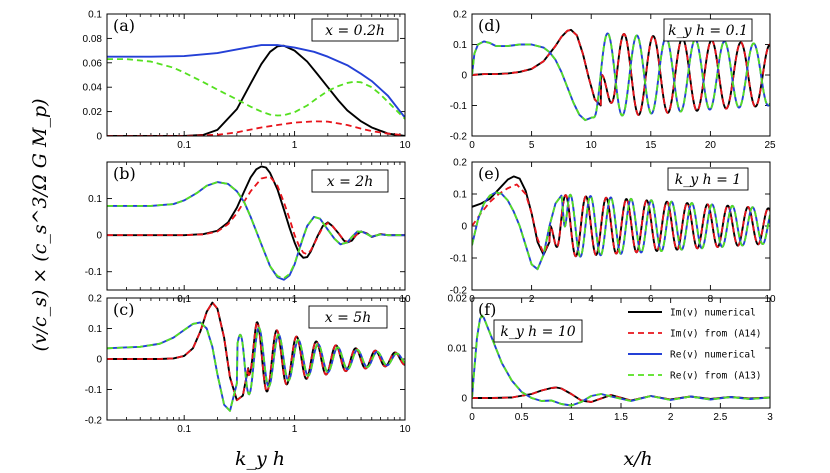 This screenshot has height=473, width=830. What do you see at coordinates (93, 39) in the screenshot?
I see `y-tick-label: 0.08` at bounding box center [93, 39].